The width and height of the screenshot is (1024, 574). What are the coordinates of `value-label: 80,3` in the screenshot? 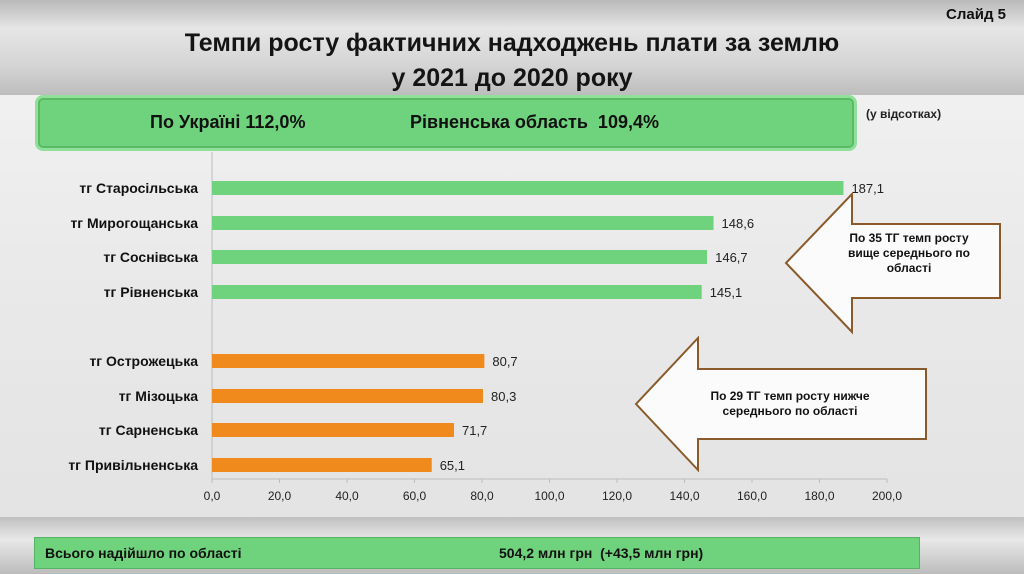 It's located at (503, 396).